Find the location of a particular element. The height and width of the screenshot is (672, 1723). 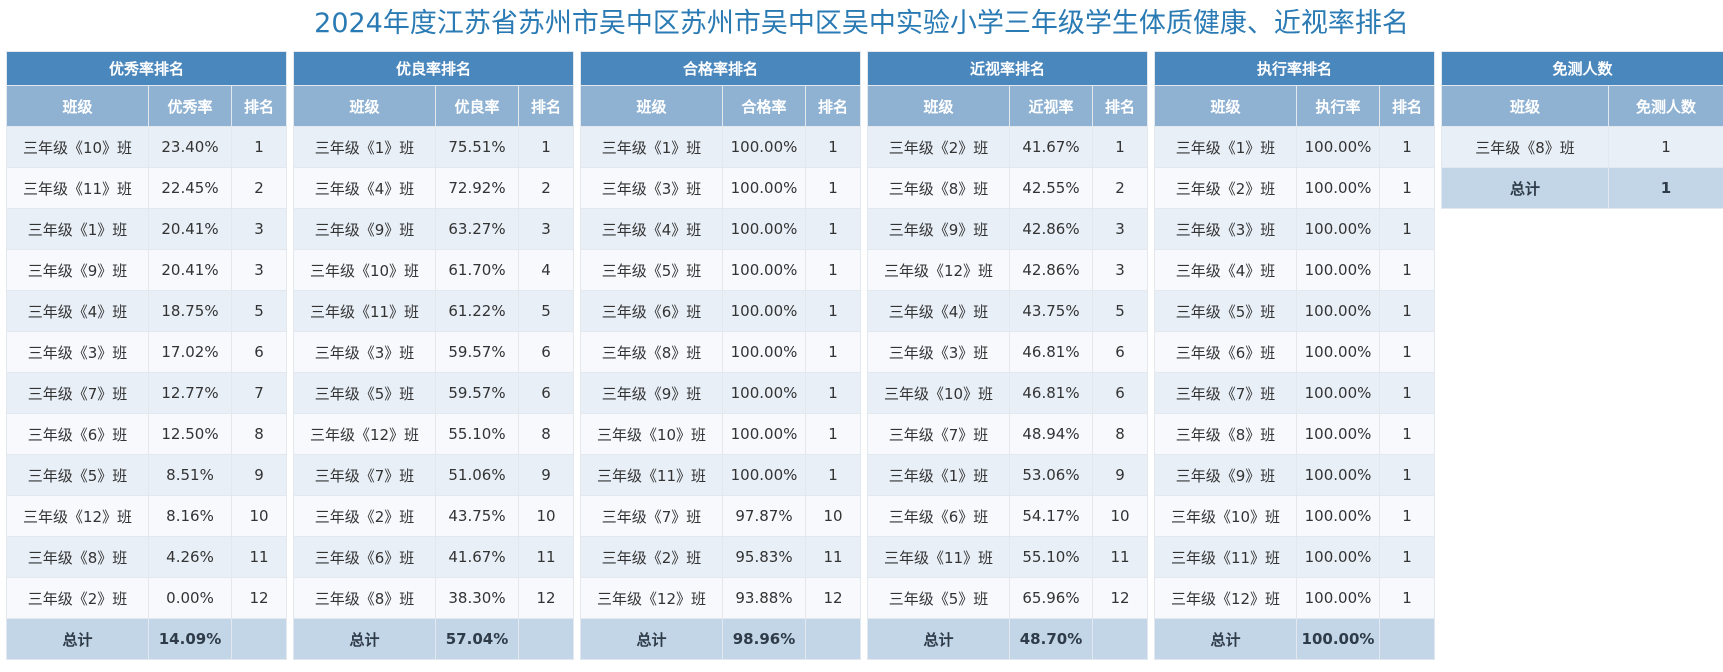

table-row: 三年级《1》班 20.41% 3 is located at coordinates (147, 229).